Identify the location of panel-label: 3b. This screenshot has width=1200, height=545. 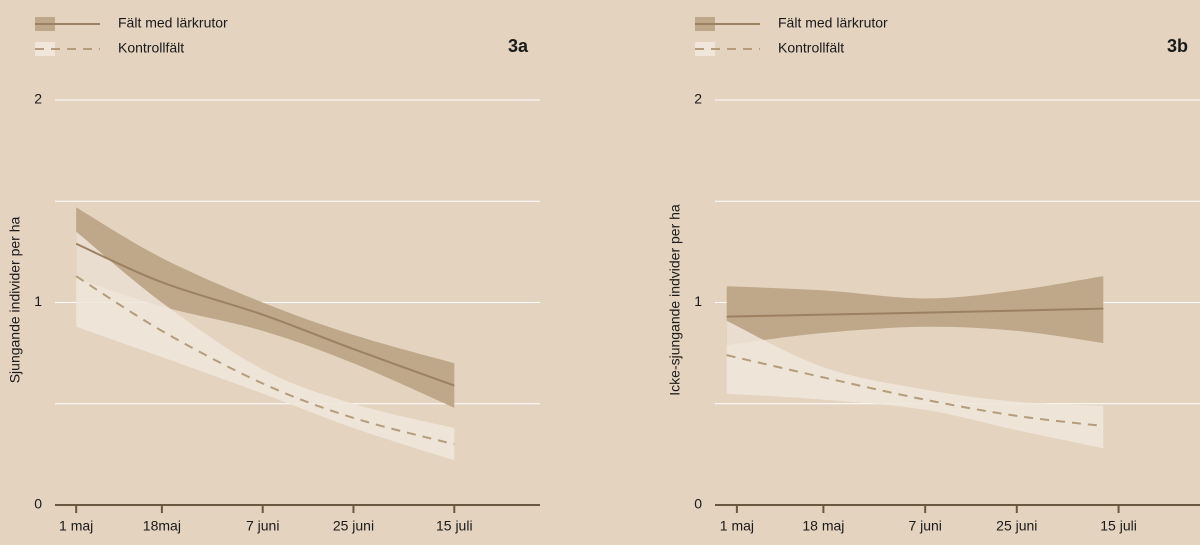
(1177, 46).